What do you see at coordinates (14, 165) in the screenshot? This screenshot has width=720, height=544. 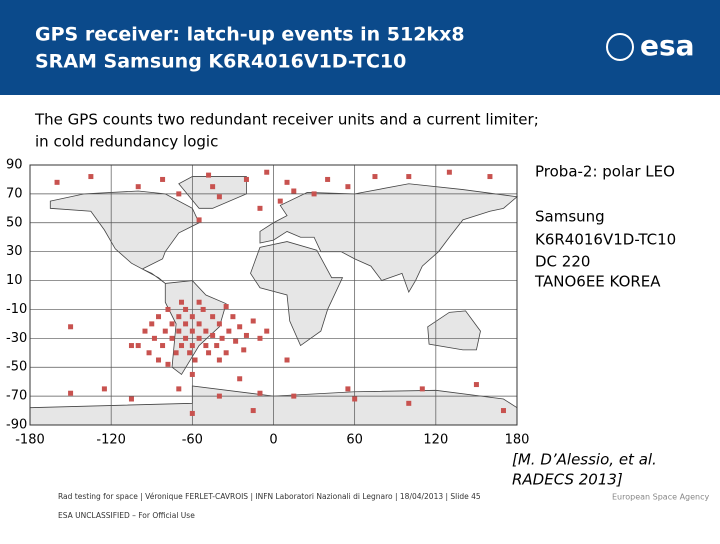 I see `y-tick-label: 90` at bounding box center [14, 165].